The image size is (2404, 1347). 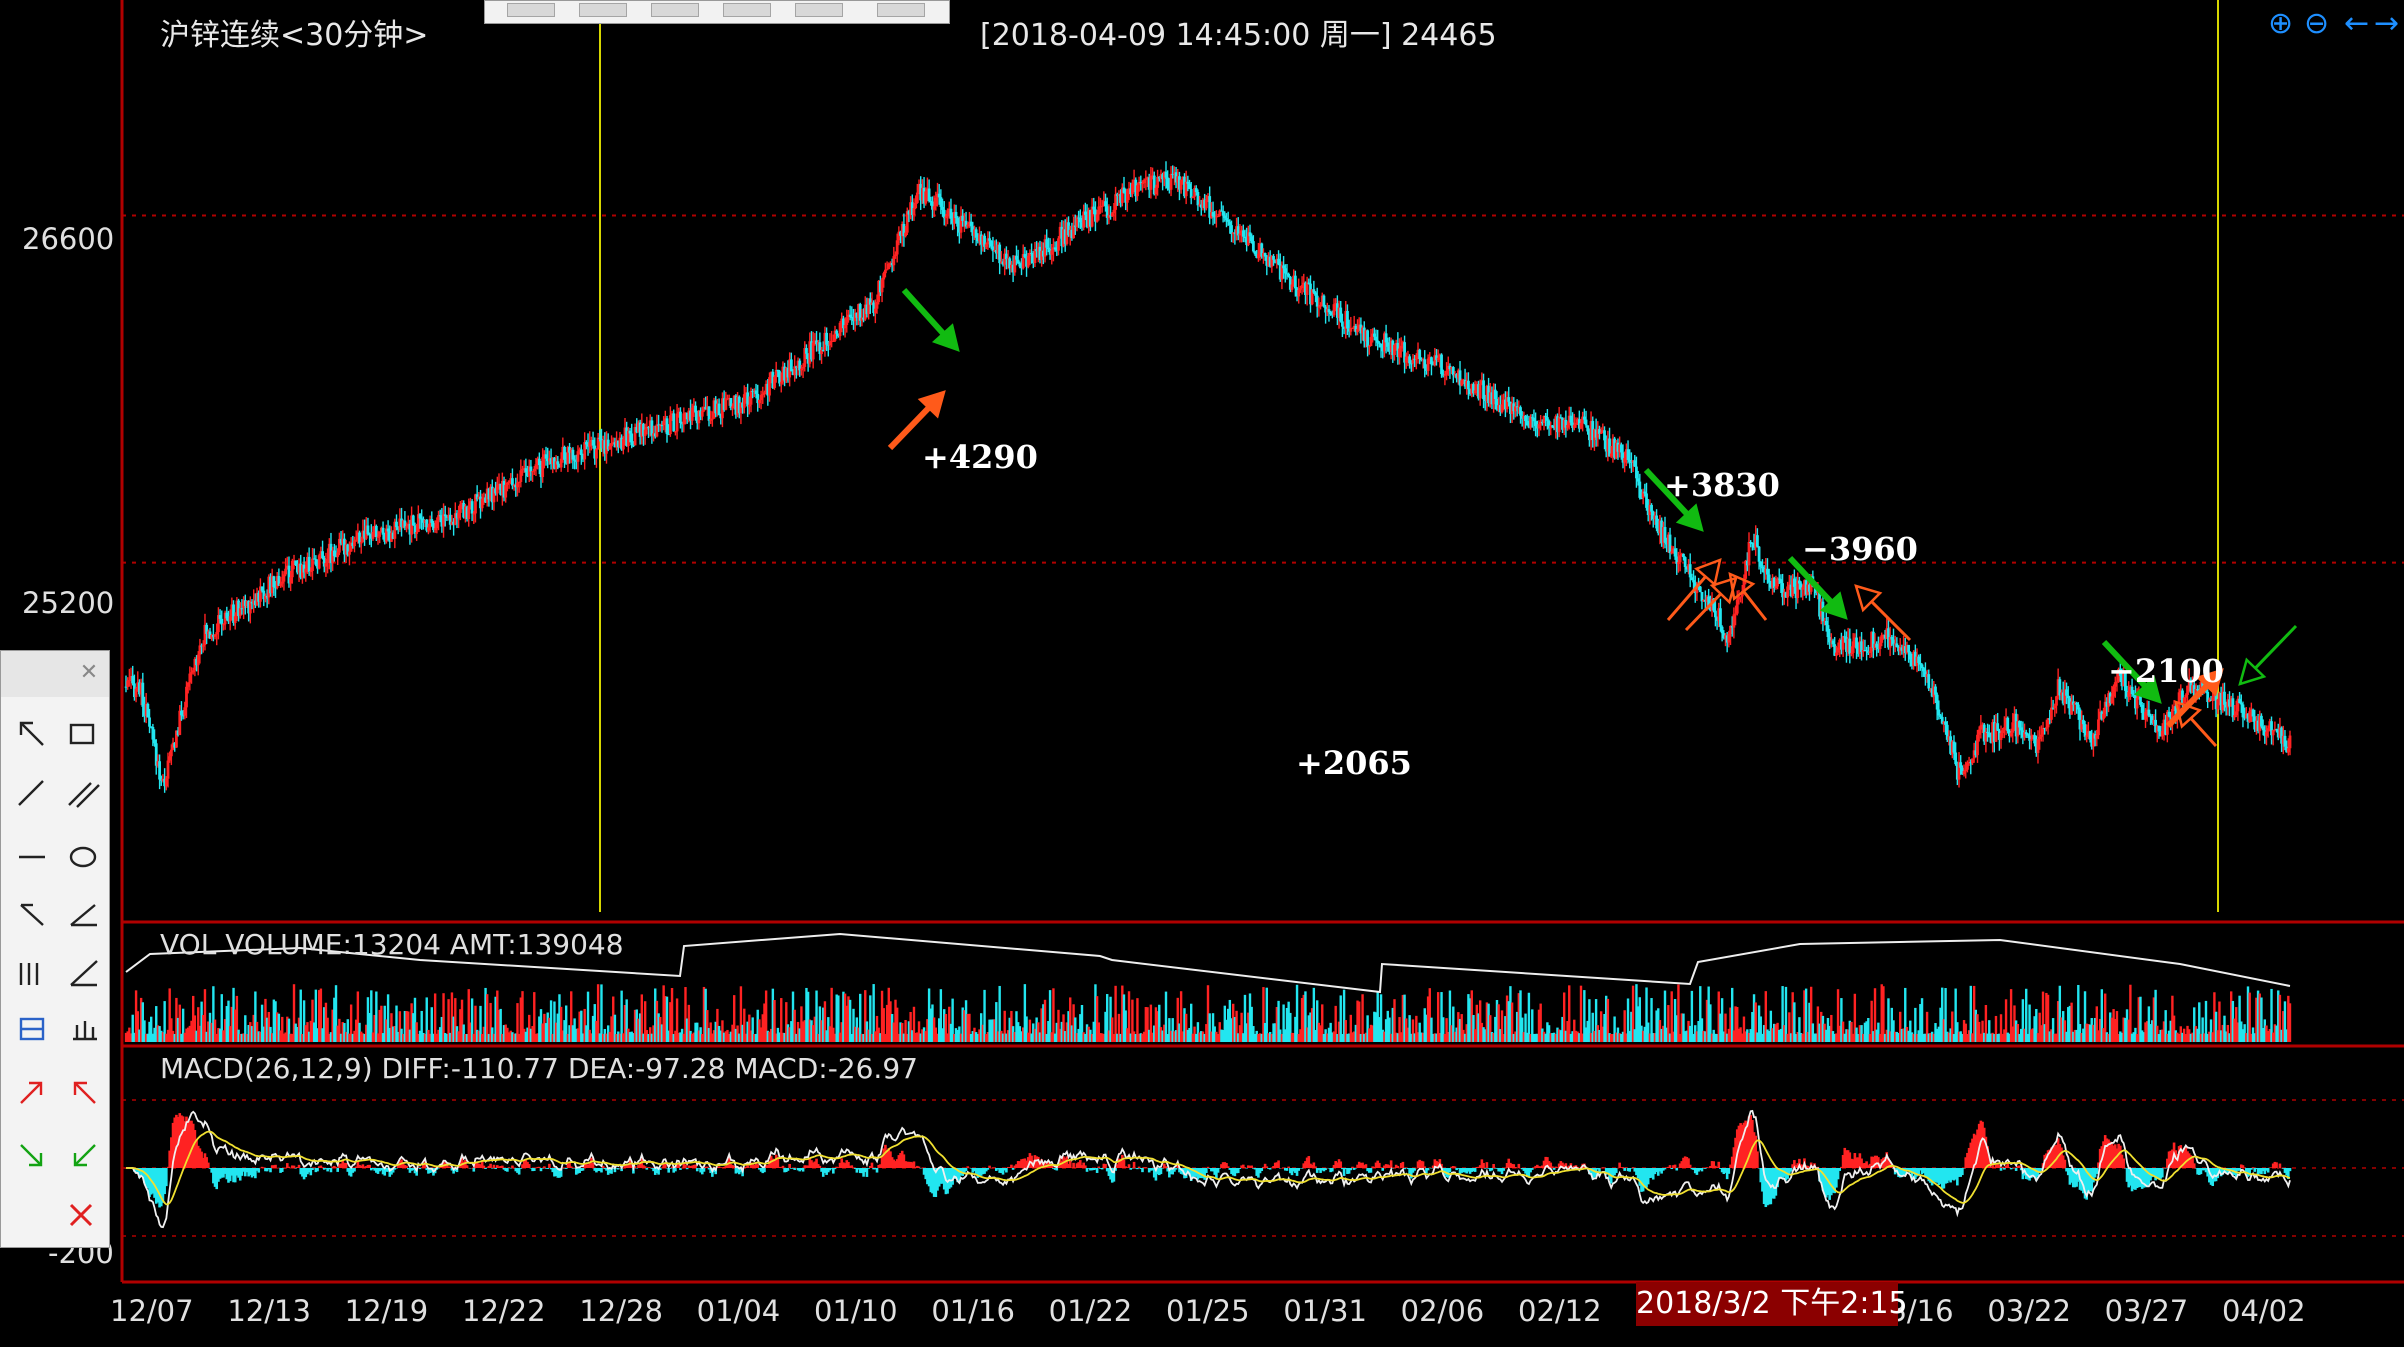 What do you see at coordinates (1208, 1169) in the screenshot?
I see `macd-bars` at bounding box center [1208, 1169].